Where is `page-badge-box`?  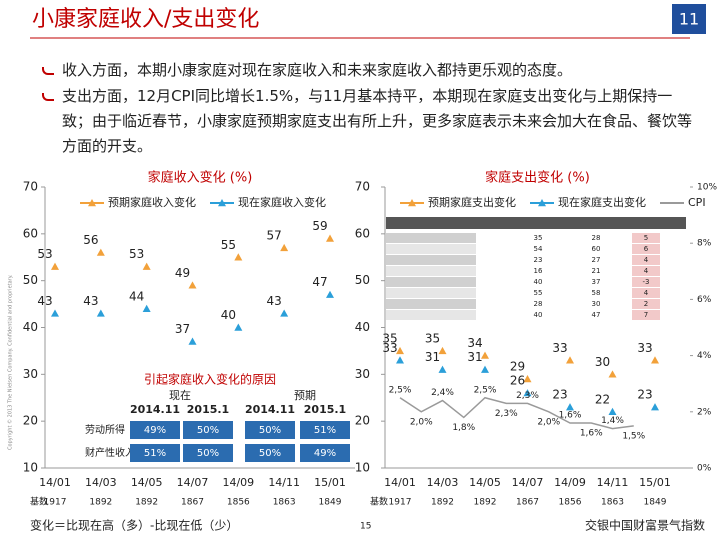
page-badge-box is located at coordinates (689, 19).